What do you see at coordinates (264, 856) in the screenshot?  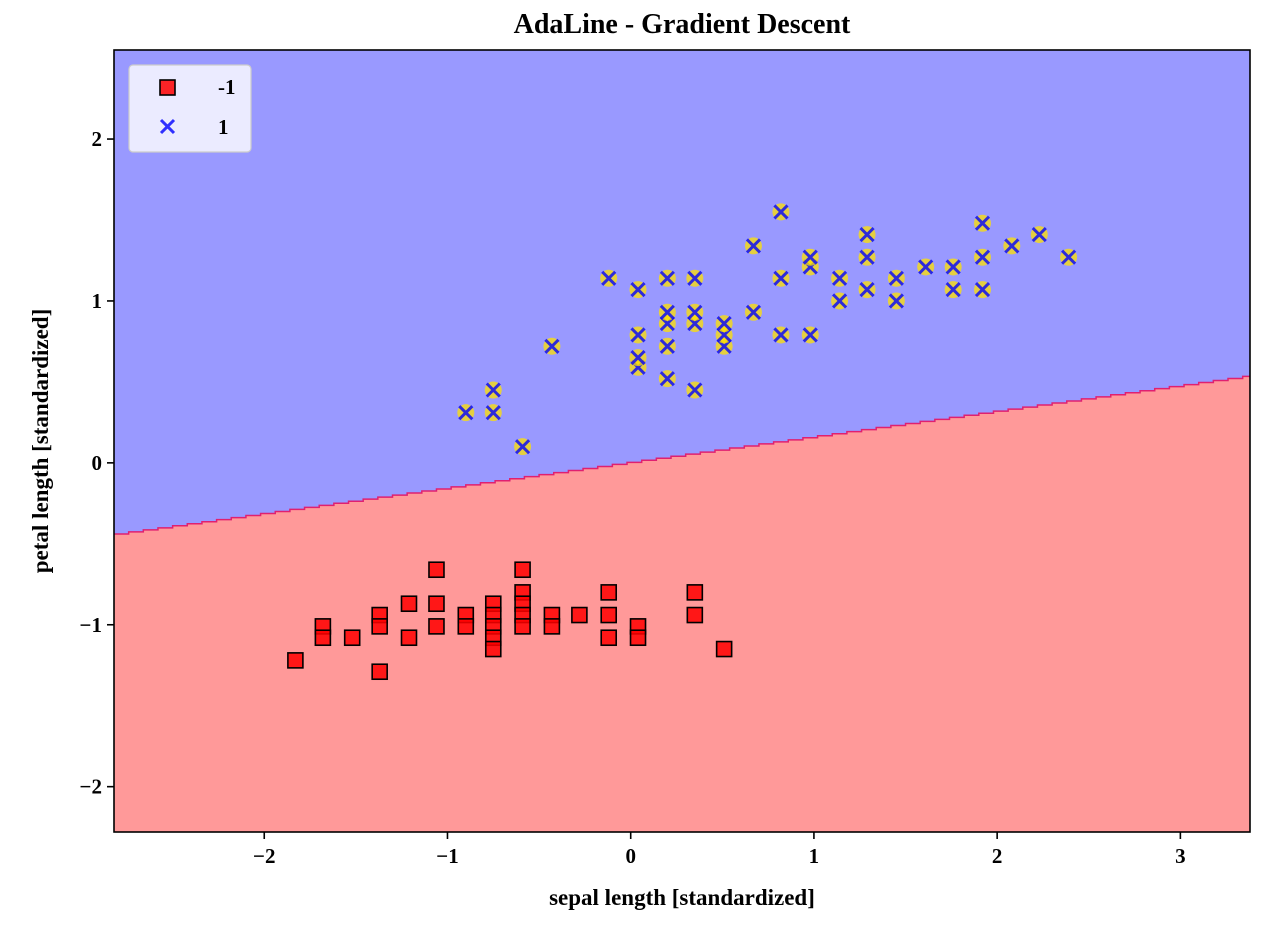 I see `x-tick-label-0: −2` at bounding box center [264, 856].